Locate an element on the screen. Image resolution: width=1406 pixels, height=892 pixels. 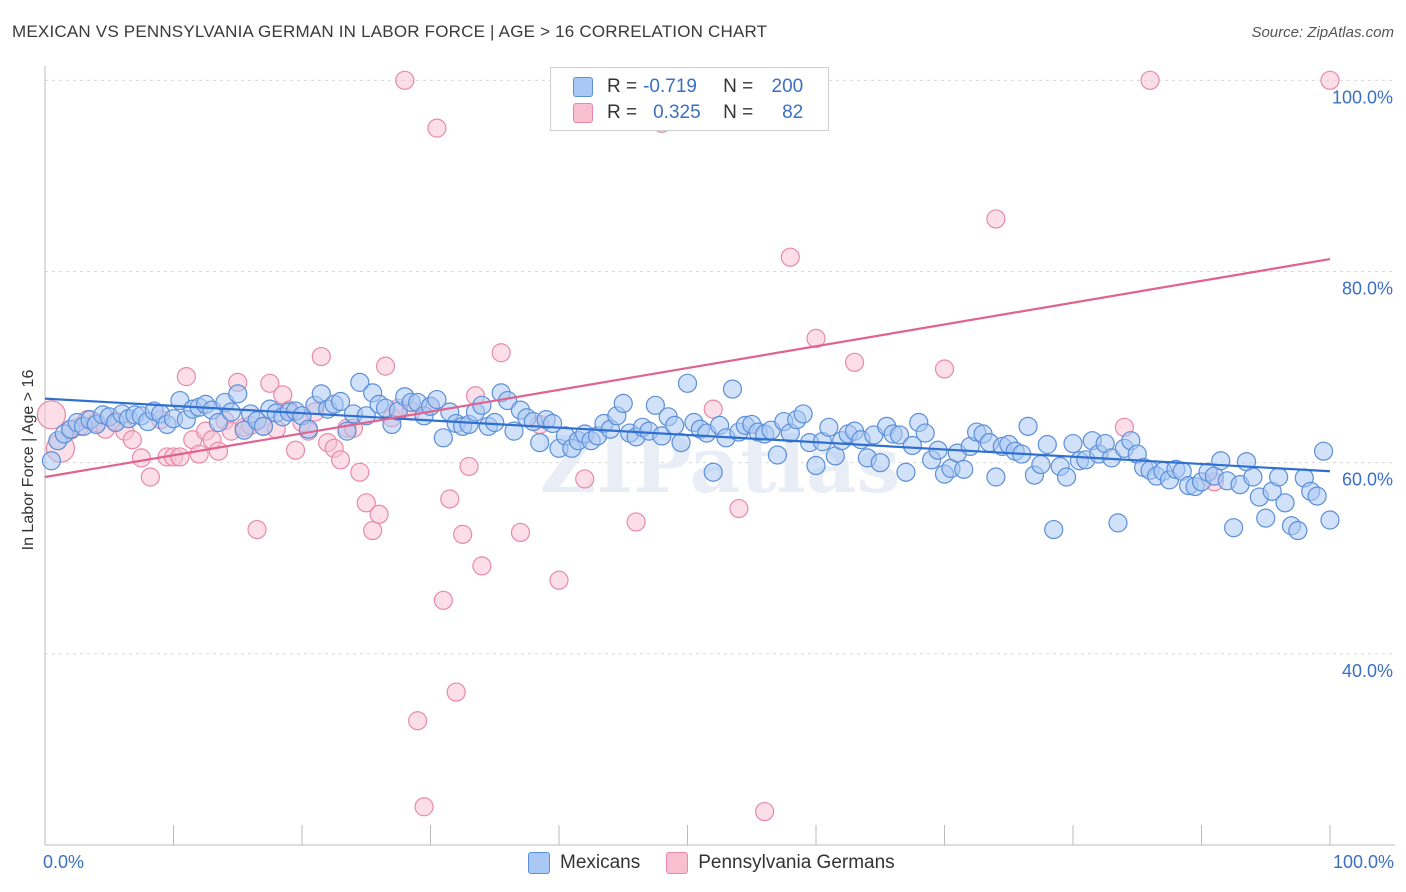
legend-row-mexicans: R = -0.719 N = 200 is located at coordinates (688, 87).